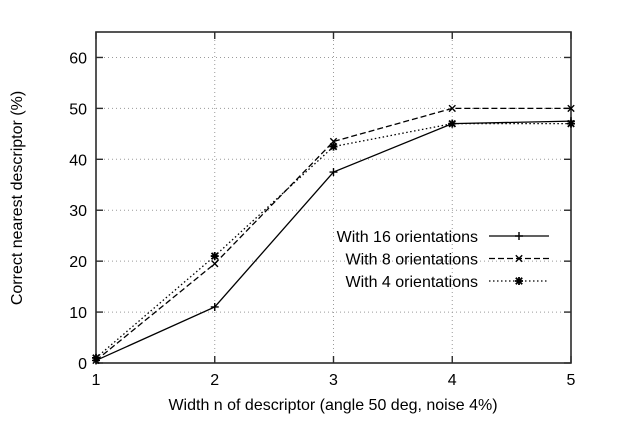  What do you see at coordinates (96, 380) in the screenshot?
I see `x-tick-label: 1` at bounding box center [96, 380].